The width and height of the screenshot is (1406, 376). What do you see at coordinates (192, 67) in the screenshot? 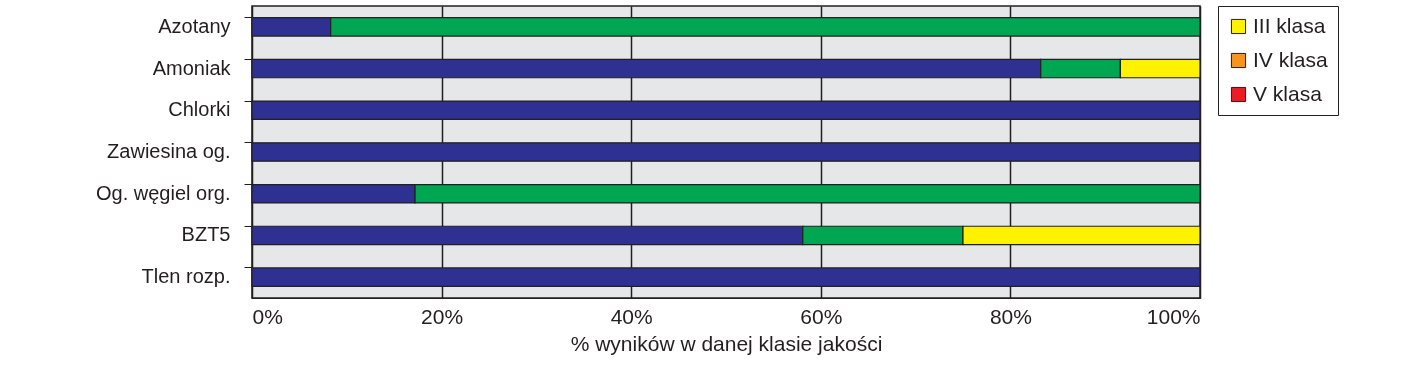
I see `y-tick-label: Amoniak` at bounding box center [192, 67].